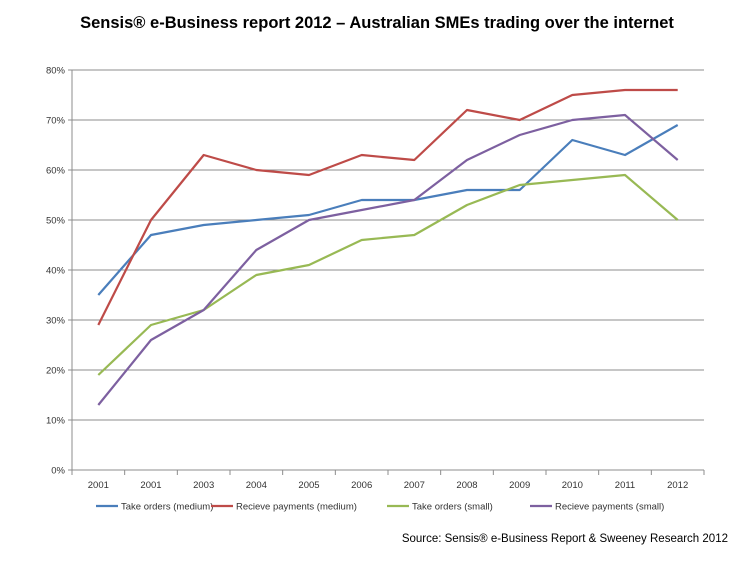 The height and width of the screenshot is (566, 754). What do you see at coordinates (256, 485) in the screenshot?
I see `x-tick-label: 2004` at bounding box center [256, 485].